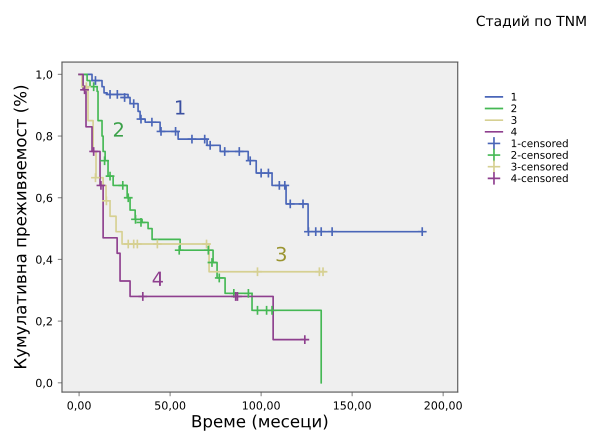 The image size is (596, 443). What do you see at coordinates (514, 96) in the screenshot?
I see `legend-label: 1` at bounding box center [514, 96].